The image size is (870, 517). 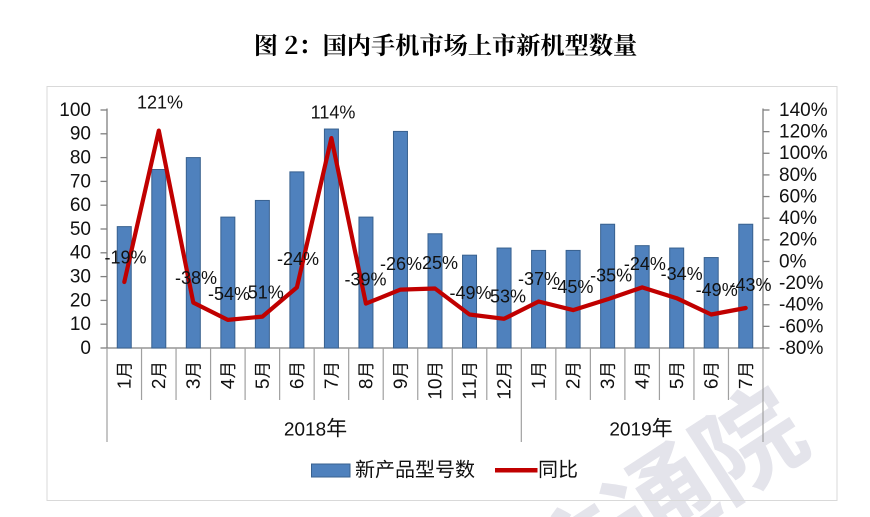 What do you see at coordinates (80, 205) in the screenshot?
I see `svg-text: 60` at bounding box center [80, 205].